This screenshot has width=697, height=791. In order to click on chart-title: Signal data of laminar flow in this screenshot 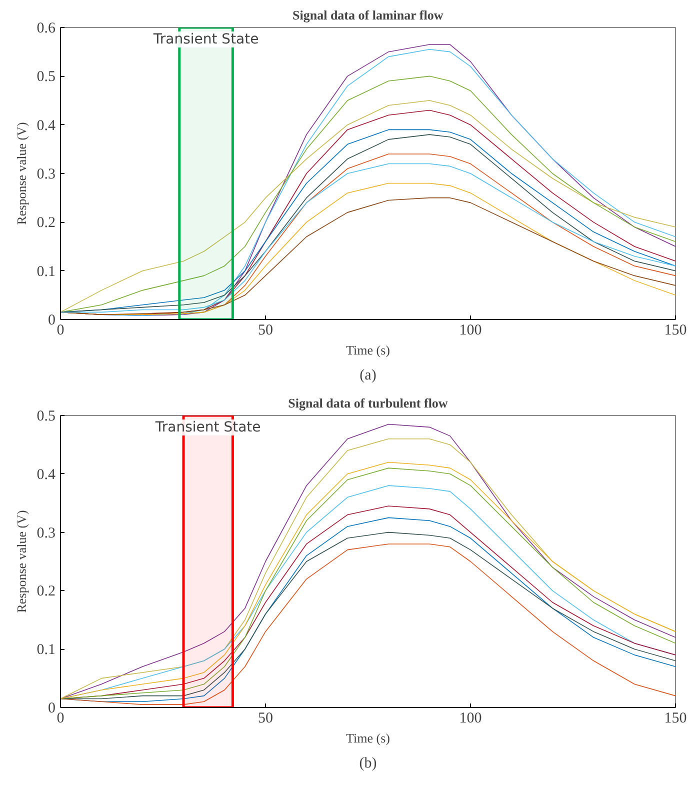, I will do `click(368, 15)`.